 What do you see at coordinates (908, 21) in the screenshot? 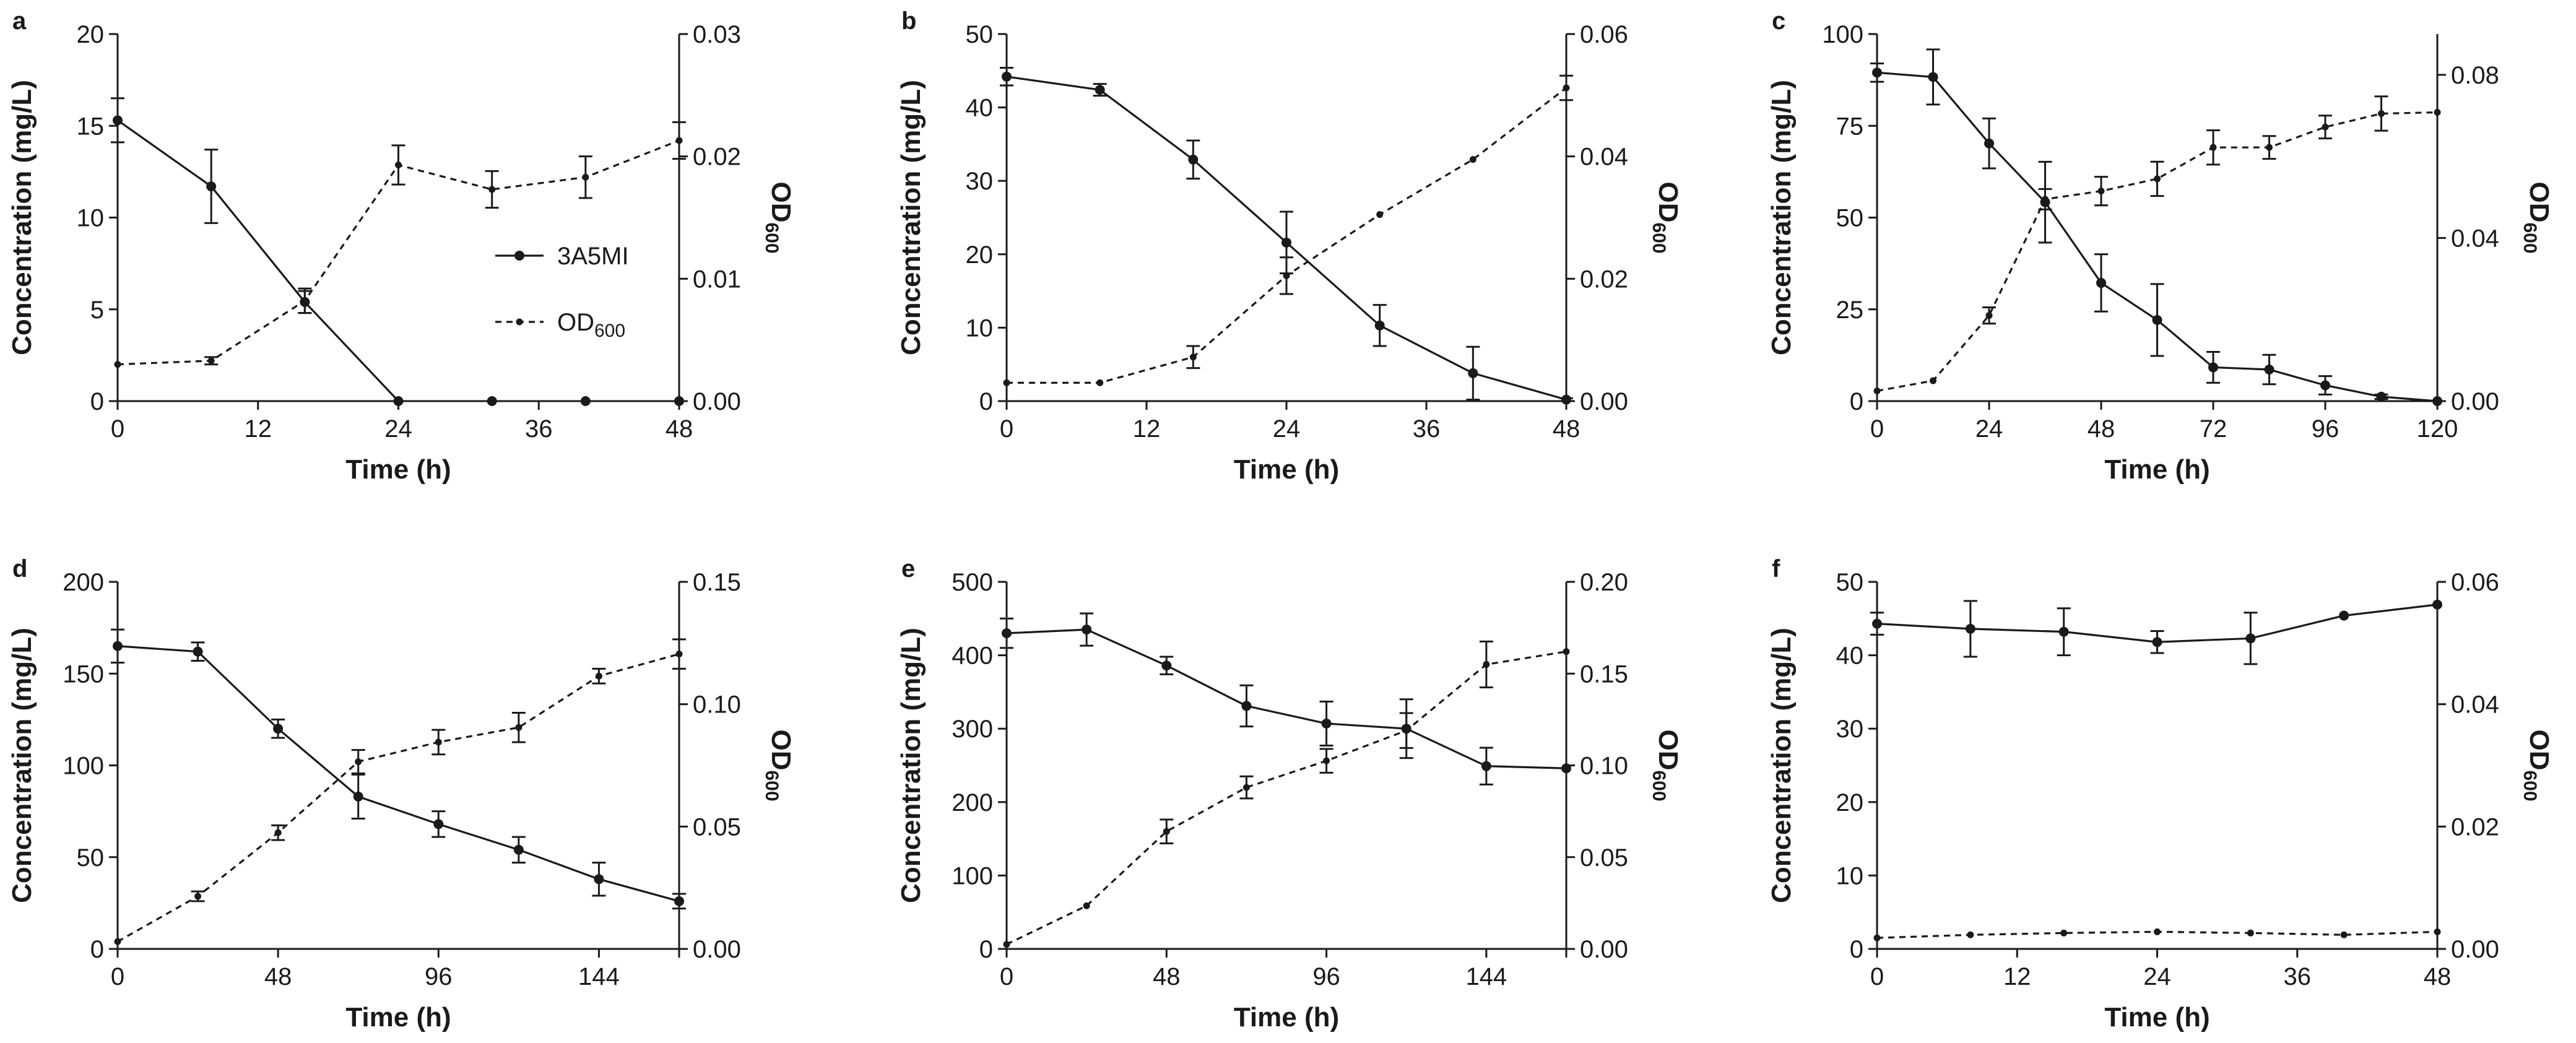
I see `panel-letter: b` at bounding box center [908, 21].